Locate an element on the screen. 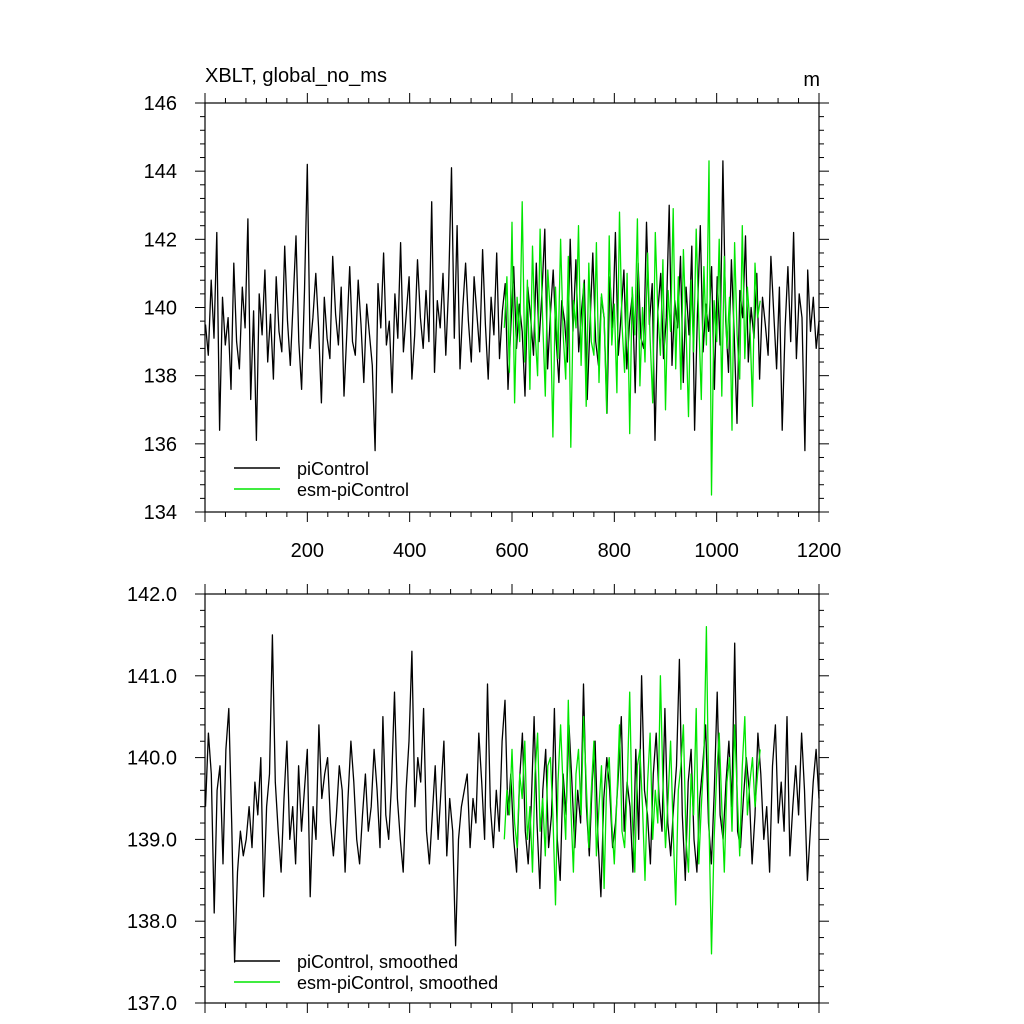 The height and width of the screenshot is (1024, 1024). y-tick-label: 134 is located at coordinates (160, 513).